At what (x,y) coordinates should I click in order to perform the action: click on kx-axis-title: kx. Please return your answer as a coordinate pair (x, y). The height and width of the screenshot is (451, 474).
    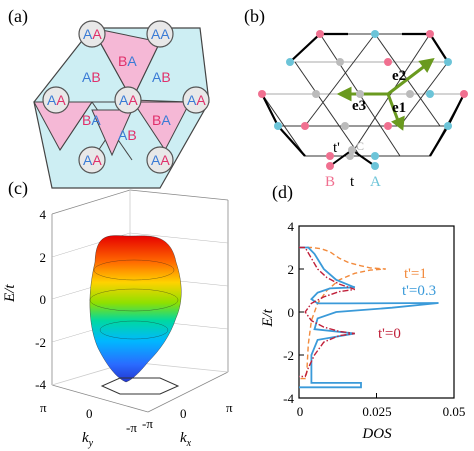
    Looking at the image, I should click on (186, 439).